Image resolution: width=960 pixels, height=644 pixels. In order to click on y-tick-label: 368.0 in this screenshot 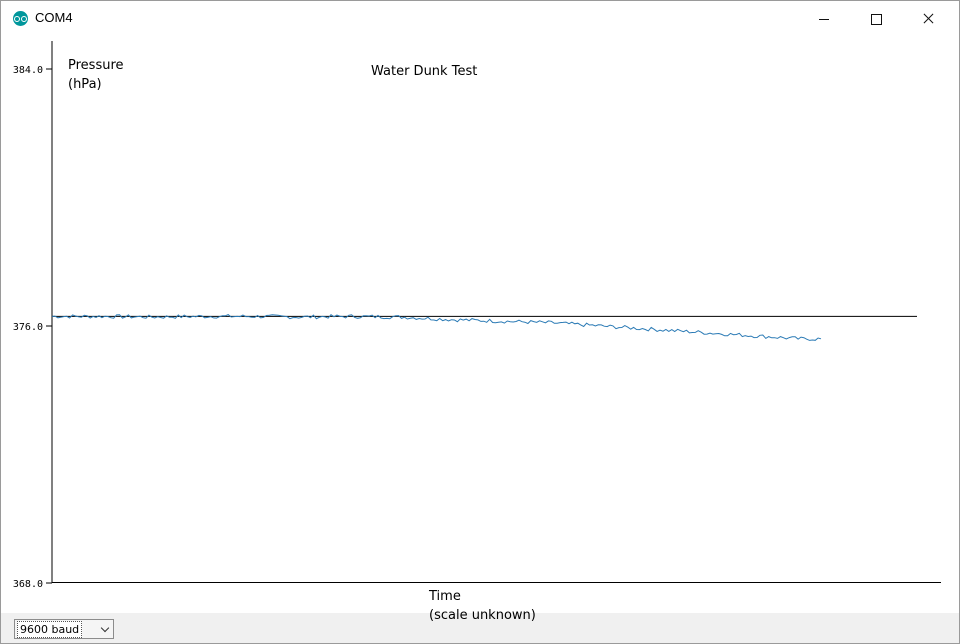, I will do `click(28, 584)`.